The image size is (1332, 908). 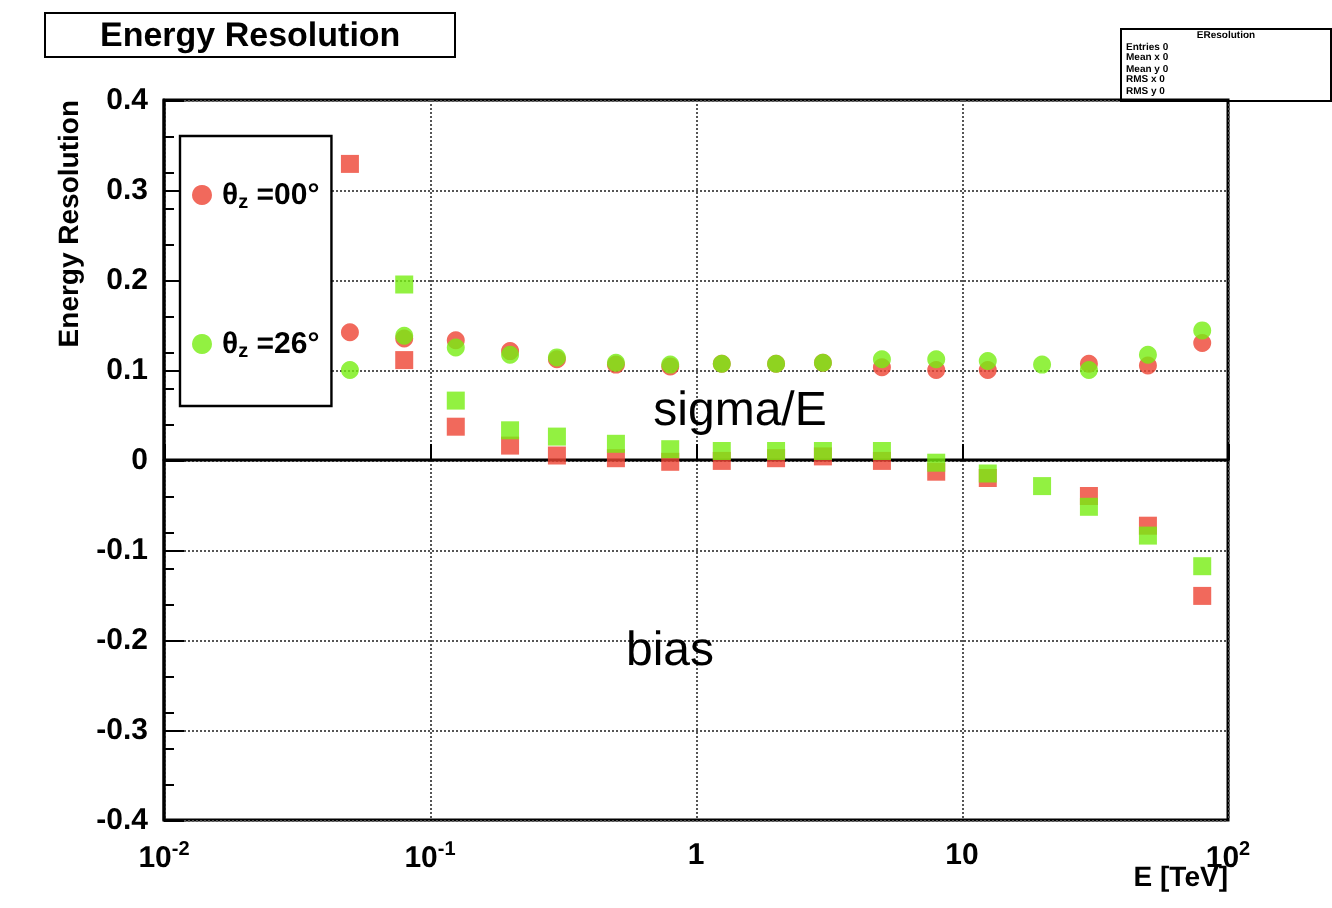 I want to click on x-tick-label: 1, so click(x=696, y=855).